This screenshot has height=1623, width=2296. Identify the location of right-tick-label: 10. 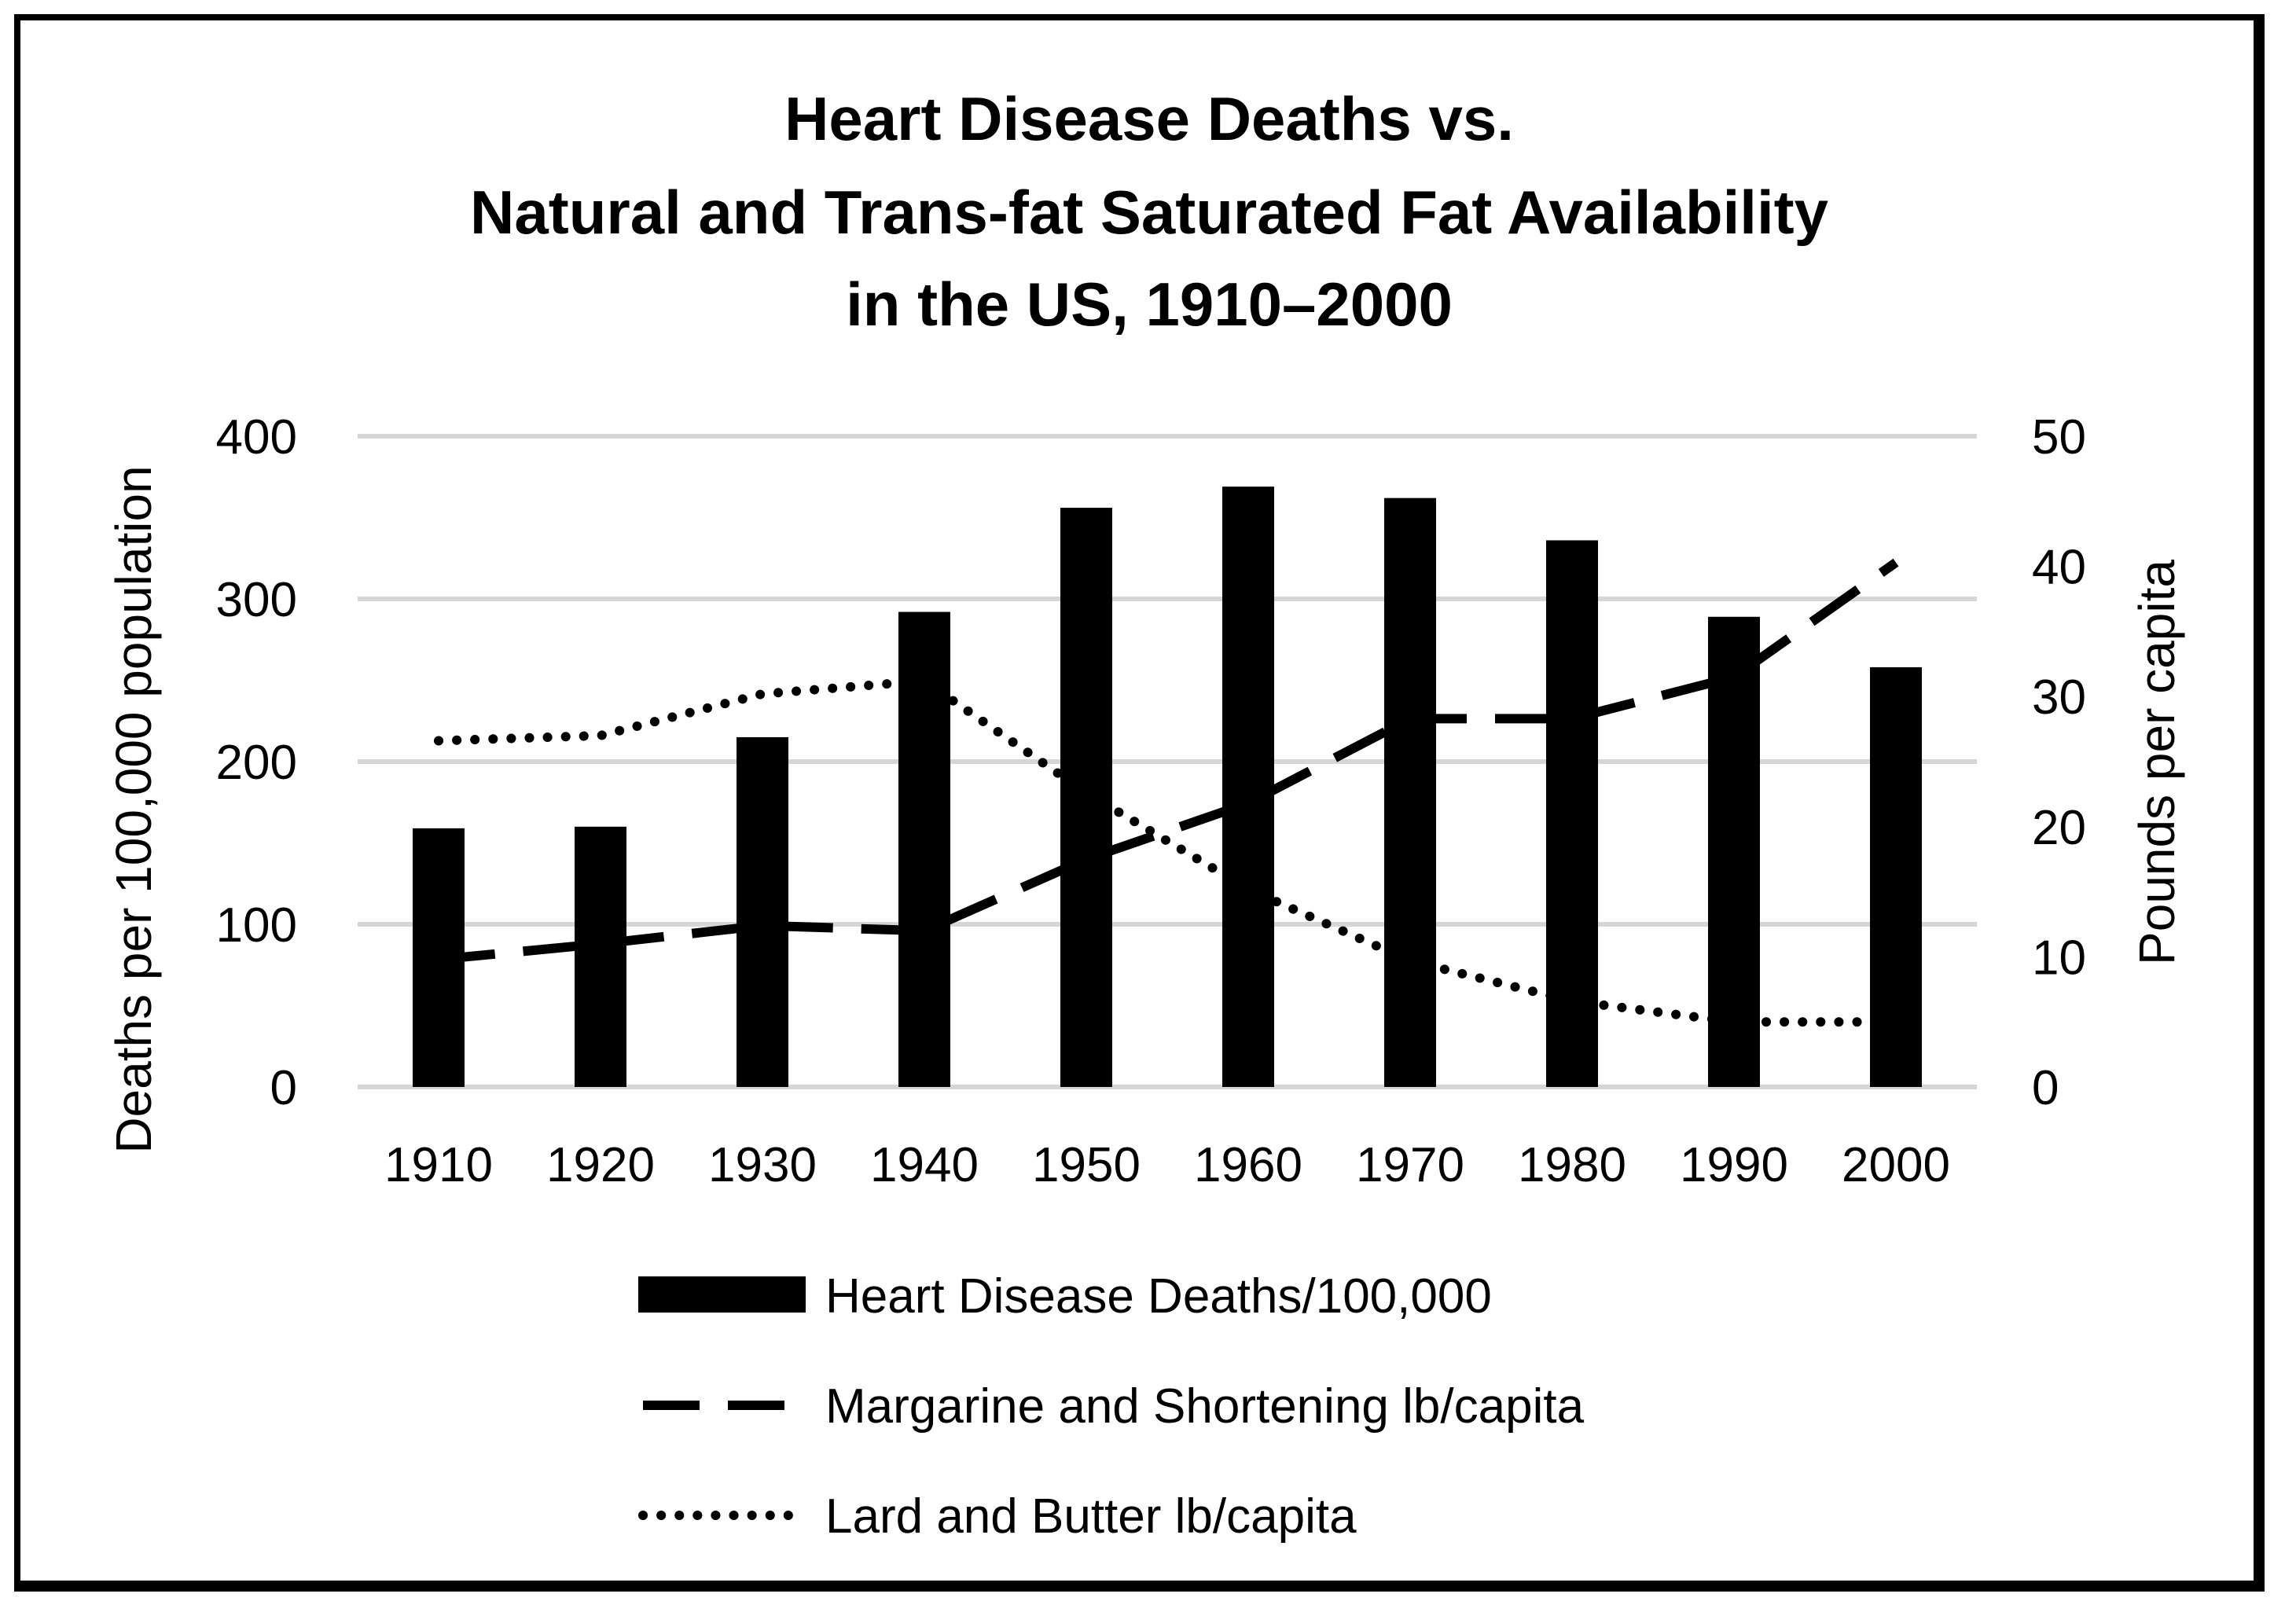
(2059, 958).